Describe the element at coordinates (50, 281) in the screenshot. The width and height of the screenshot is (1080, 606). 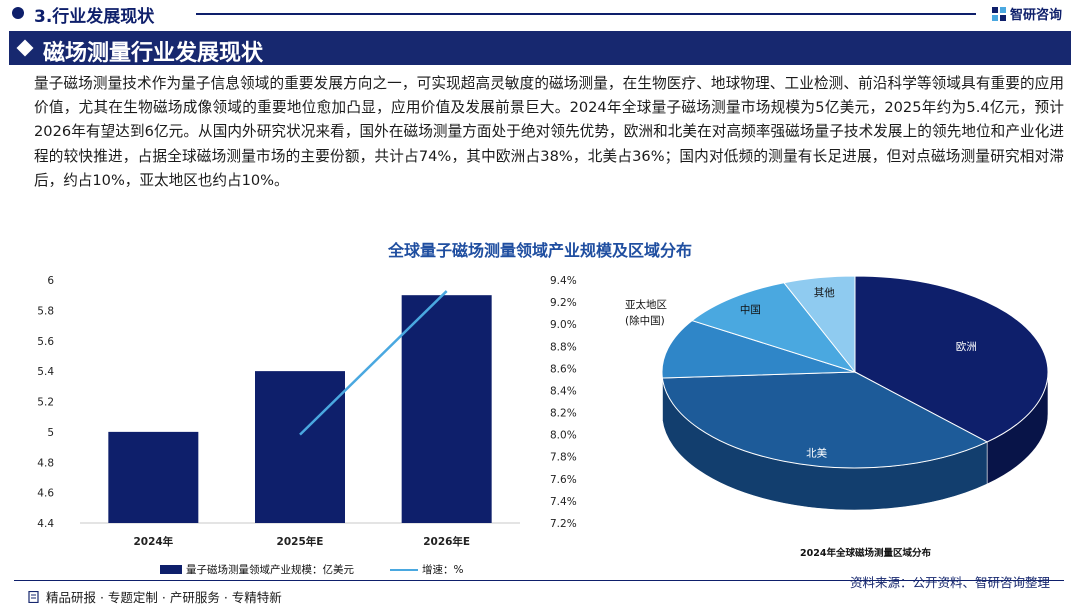
I see `y-left-tick-label: 6` at that location.